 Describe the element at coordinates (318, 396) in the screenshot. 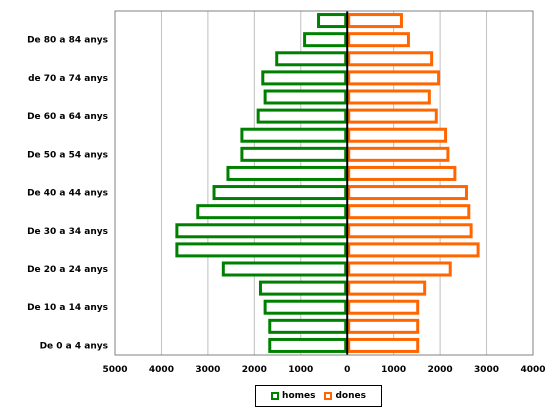

I see `legend: homes dones` at that location.